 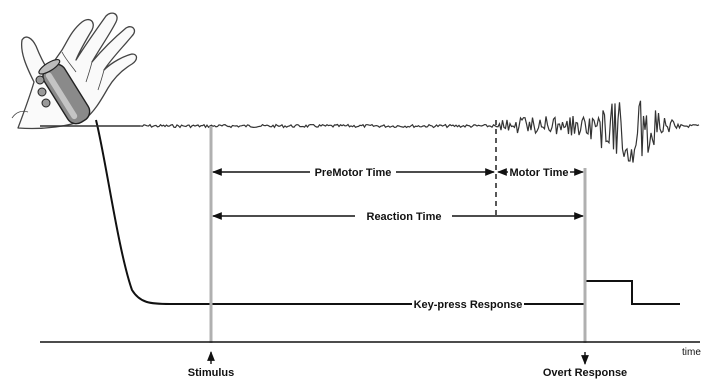 I want to click on reaction-time-label: Reaction Time, so click(x=404, y=217).